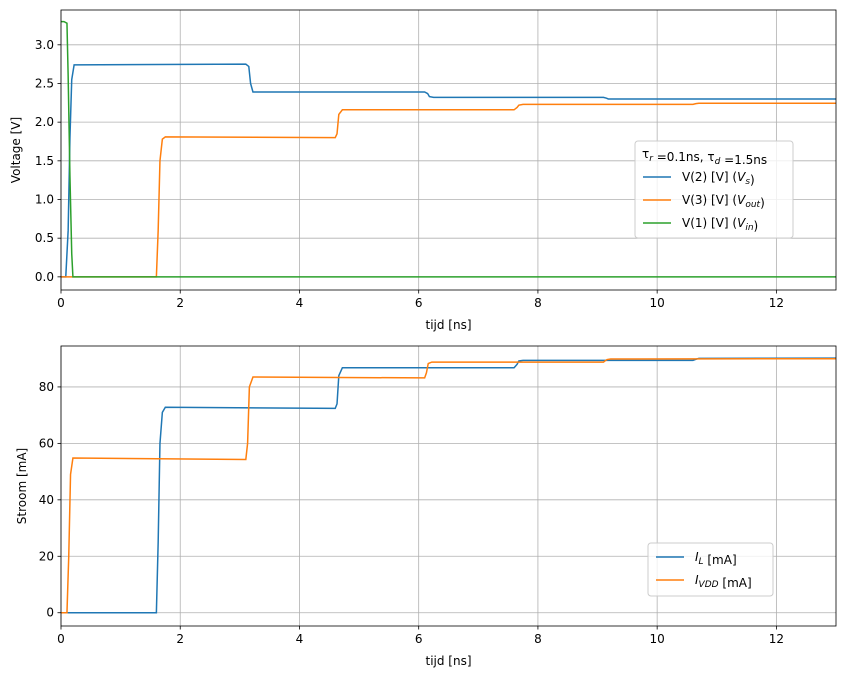  What do you see at coordinates (709, 585) in the screenshot?
I see `legend-entry-subscript: VDD` at bounding box center [709, 585].